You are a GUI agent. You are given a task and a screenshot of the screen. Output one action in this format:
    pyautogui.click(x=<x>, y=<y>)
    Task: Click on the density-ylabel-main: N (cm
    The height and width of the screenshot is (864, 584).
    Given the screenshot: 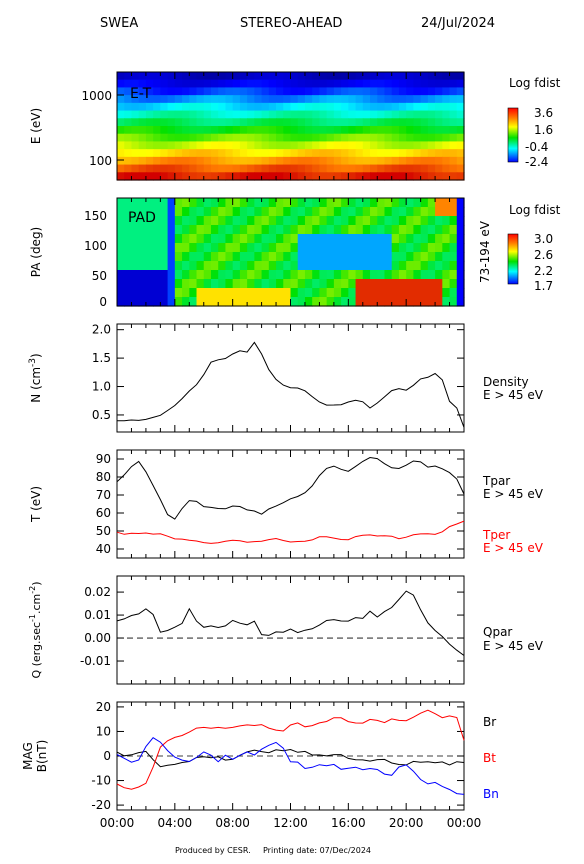 What is the action you would take?
    pyautogui.click(x=36, y=385)
    